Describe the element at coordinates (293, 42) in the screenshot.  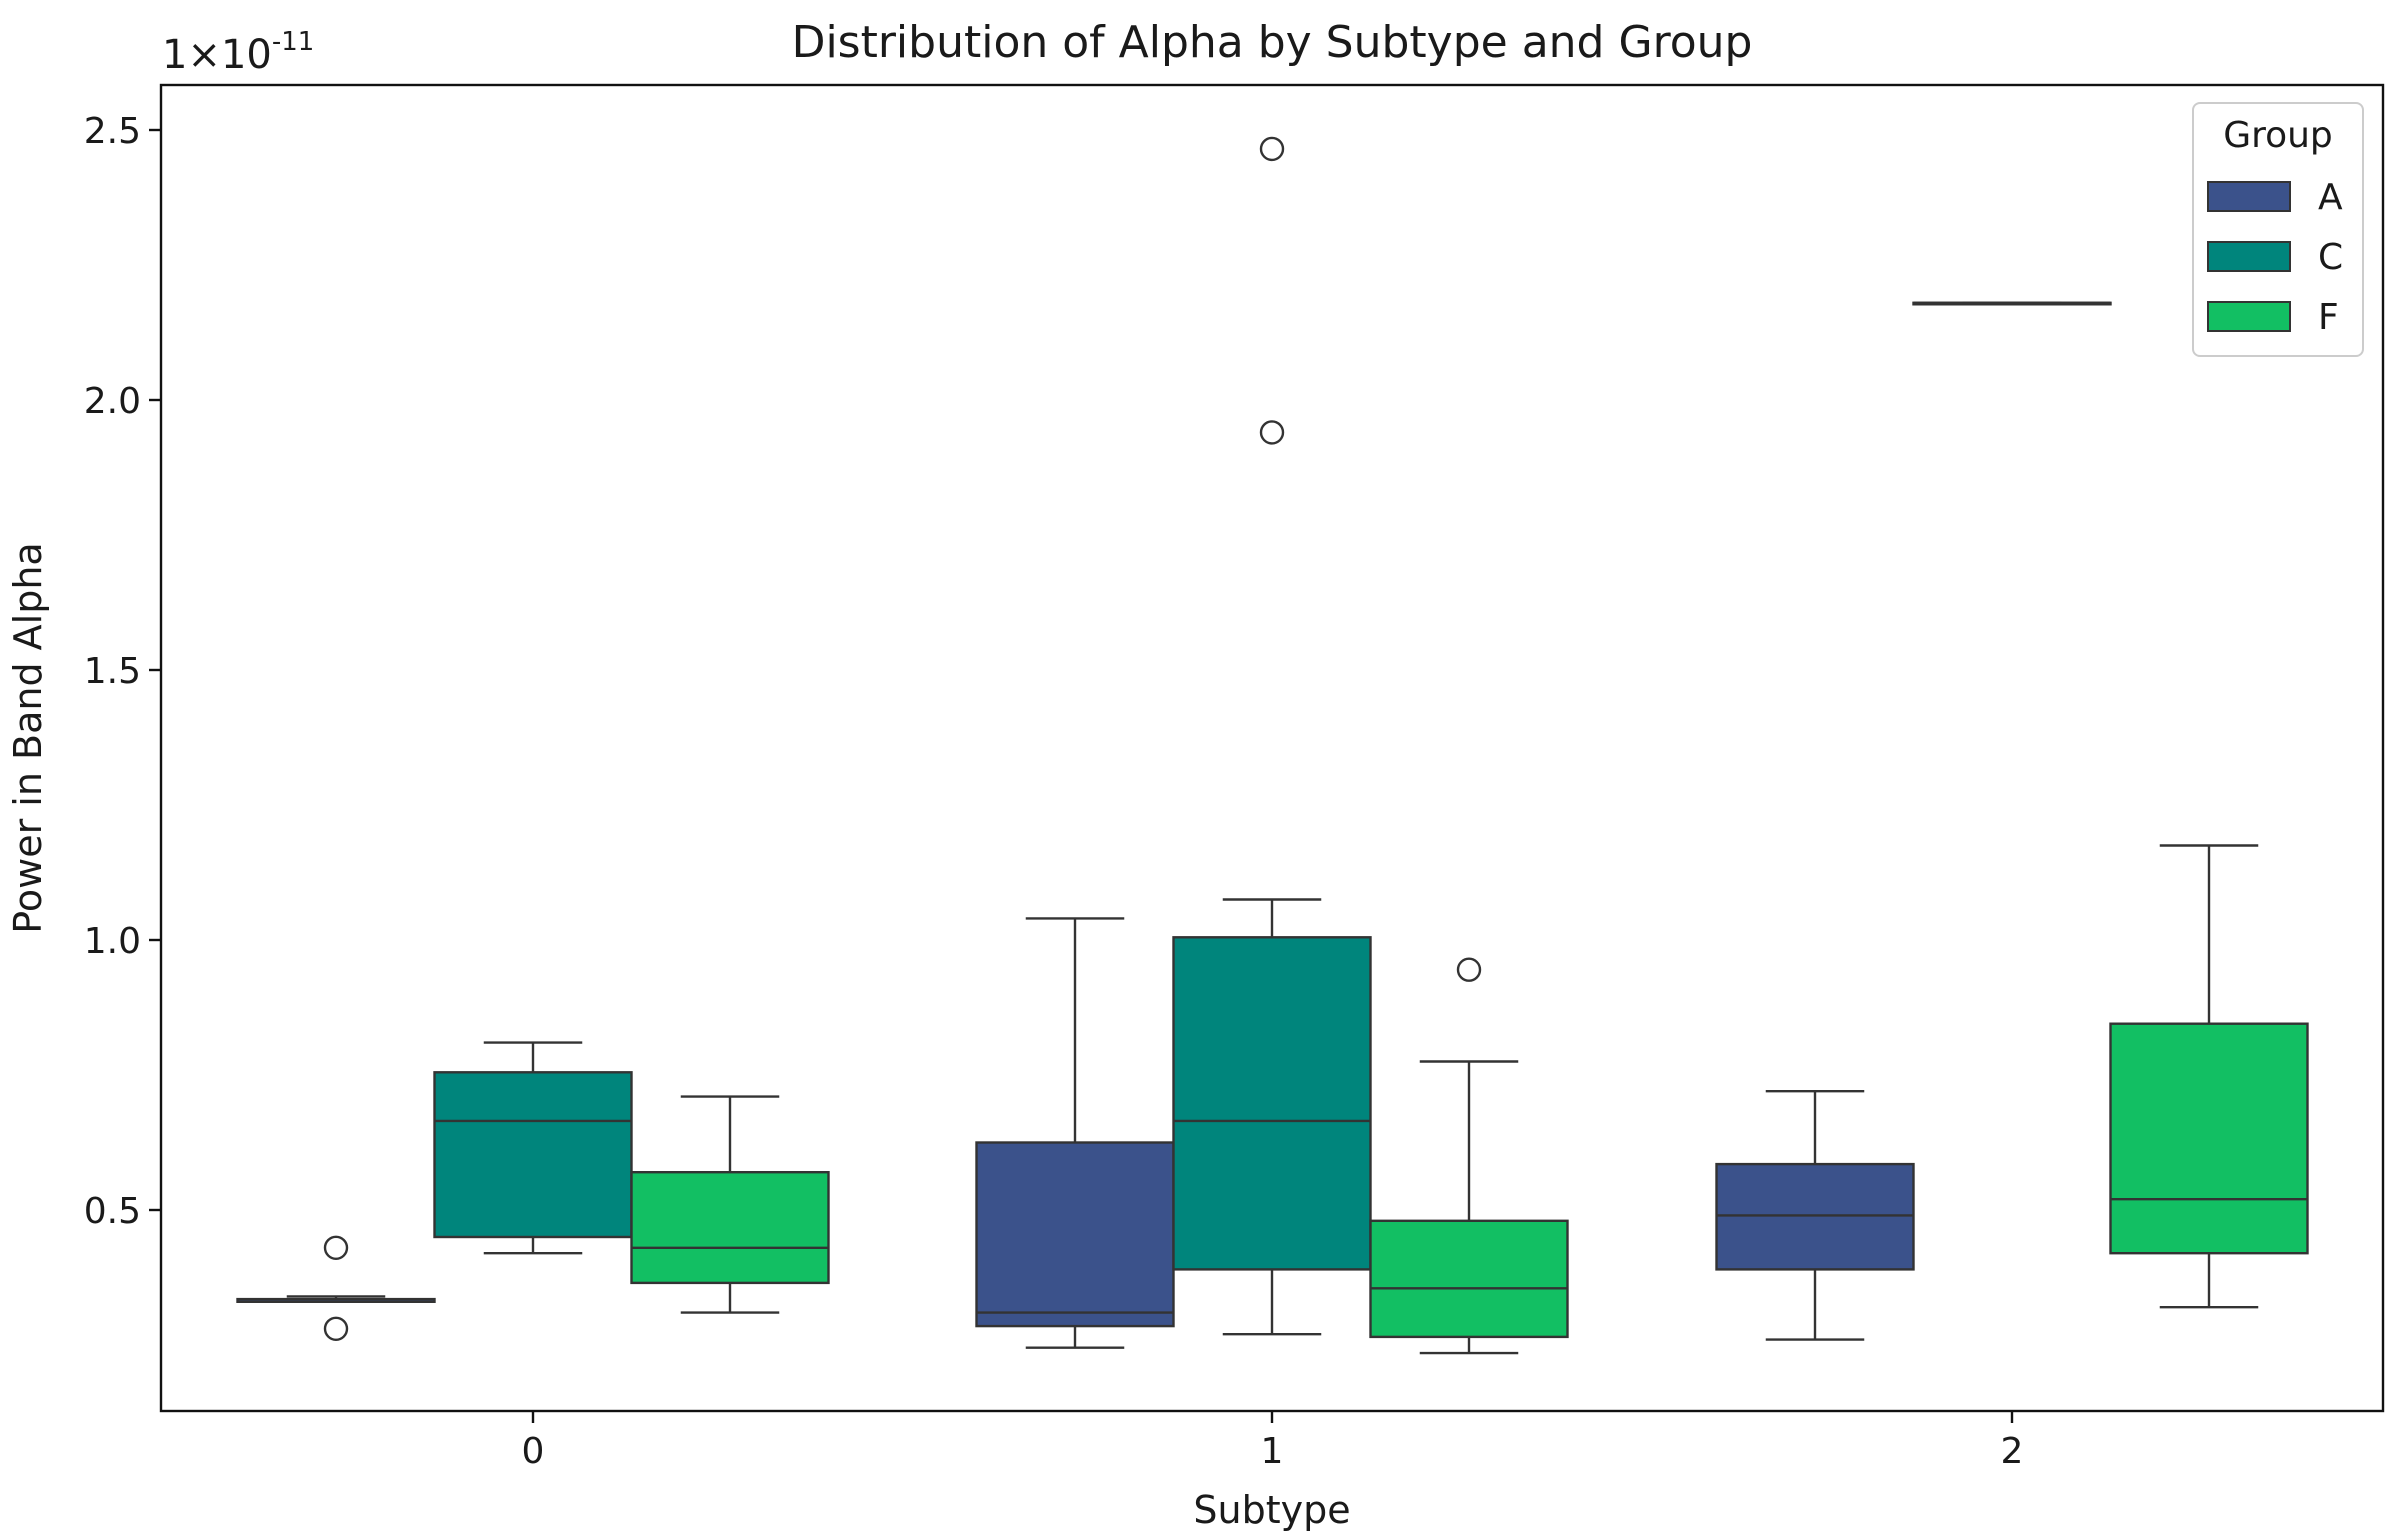
I see `y-axis-scale-exponent: -11` at that location.